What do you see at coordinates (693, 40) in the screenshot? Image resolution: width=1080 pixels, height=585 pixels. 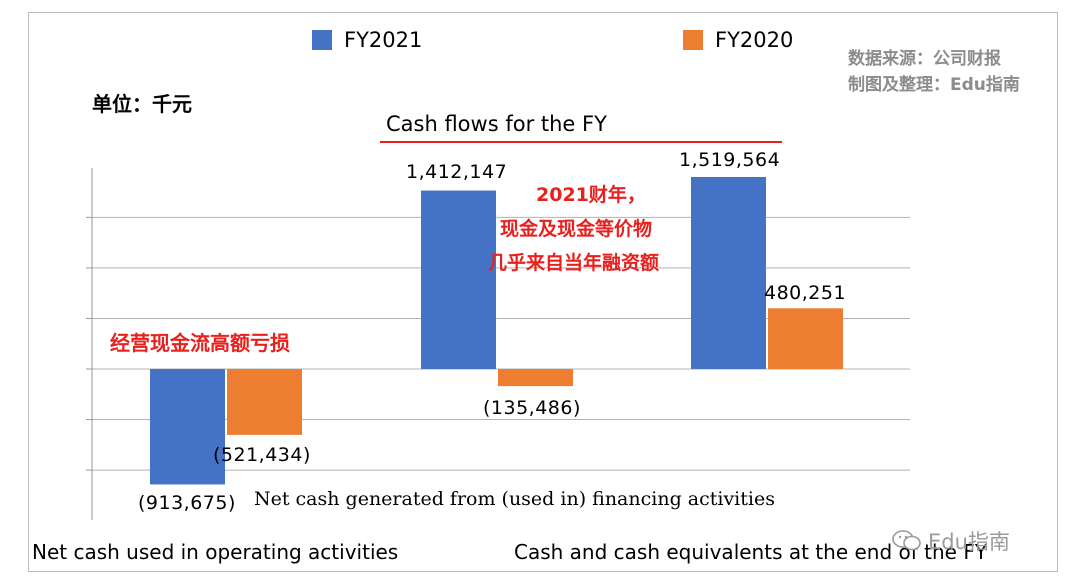 I see `legend-swatch-fy2020` at bounding box center [693, 40].